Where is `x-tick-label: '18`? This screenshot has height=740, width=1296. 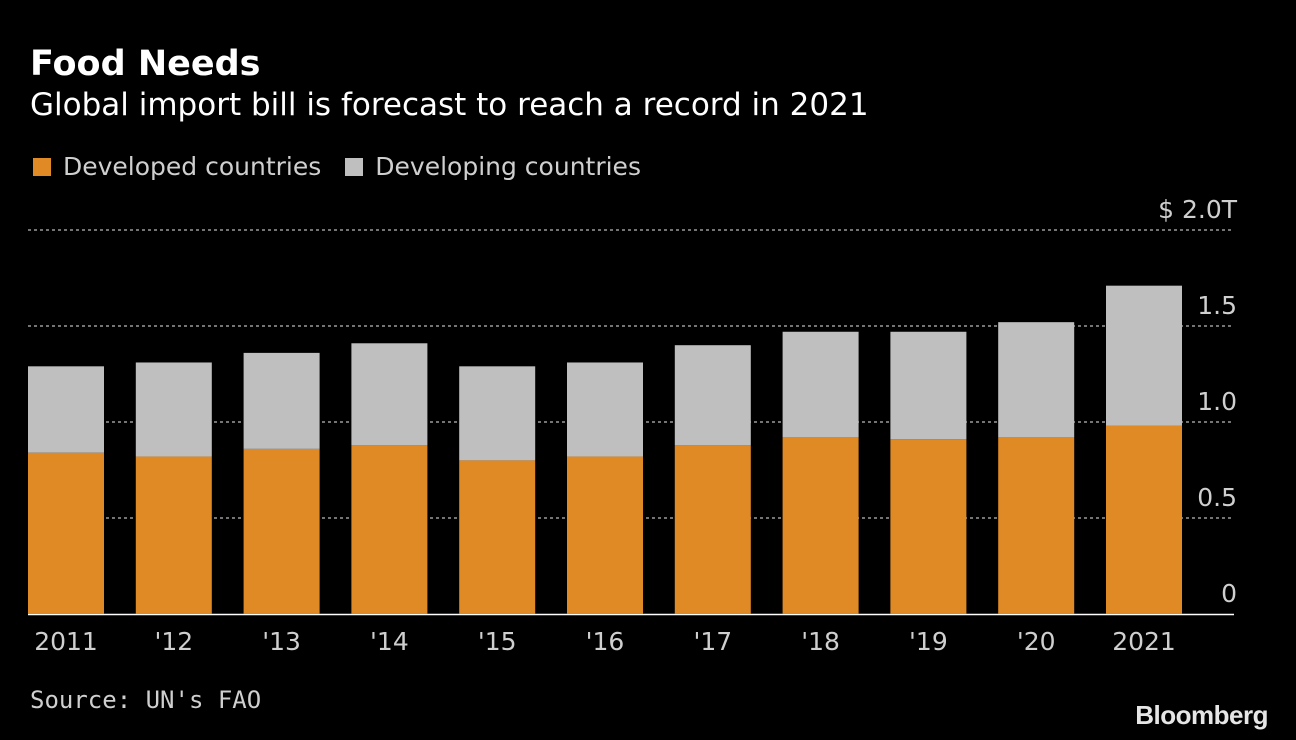 x-tick-label: '18 is located at coordinates (820, 641).